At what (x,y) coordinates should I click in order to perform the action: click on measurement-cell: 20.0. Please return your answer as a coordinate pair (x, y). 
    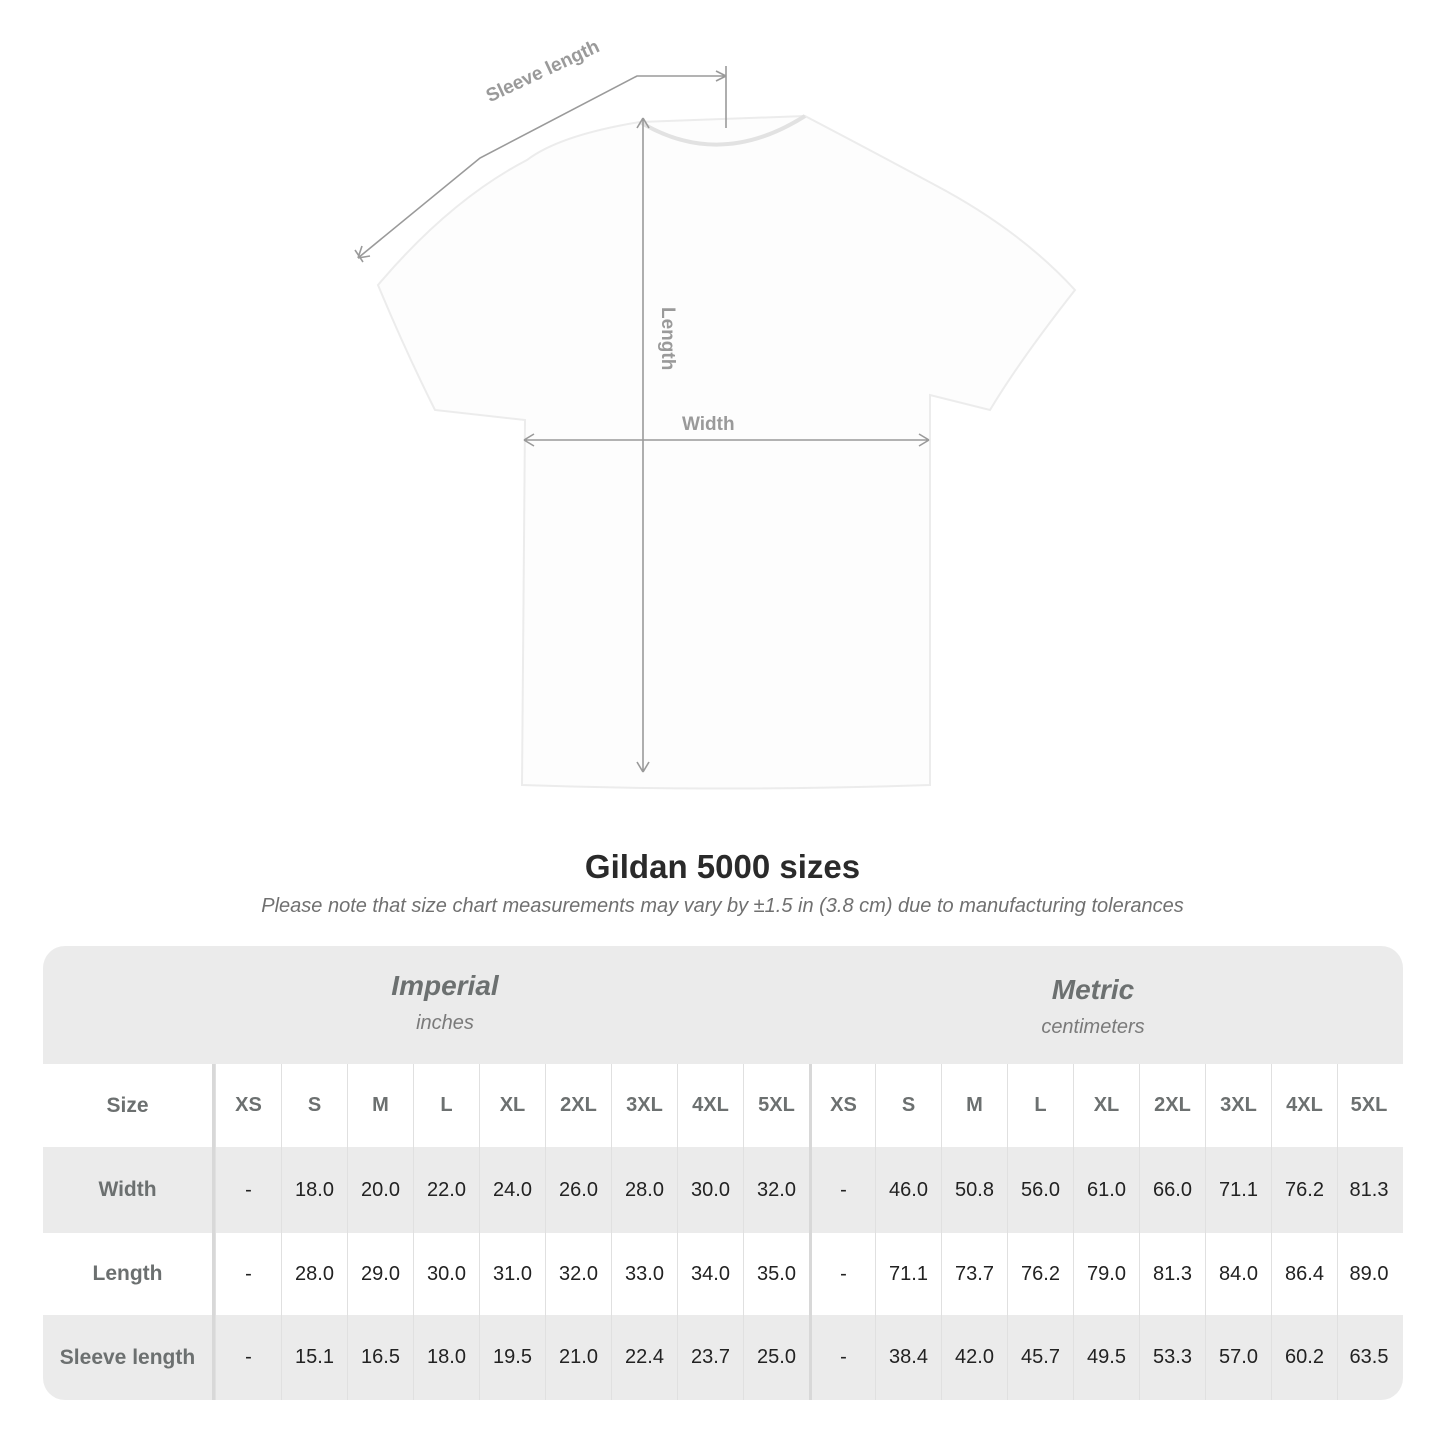
    Looking at the image, I should click on (380, 1190).